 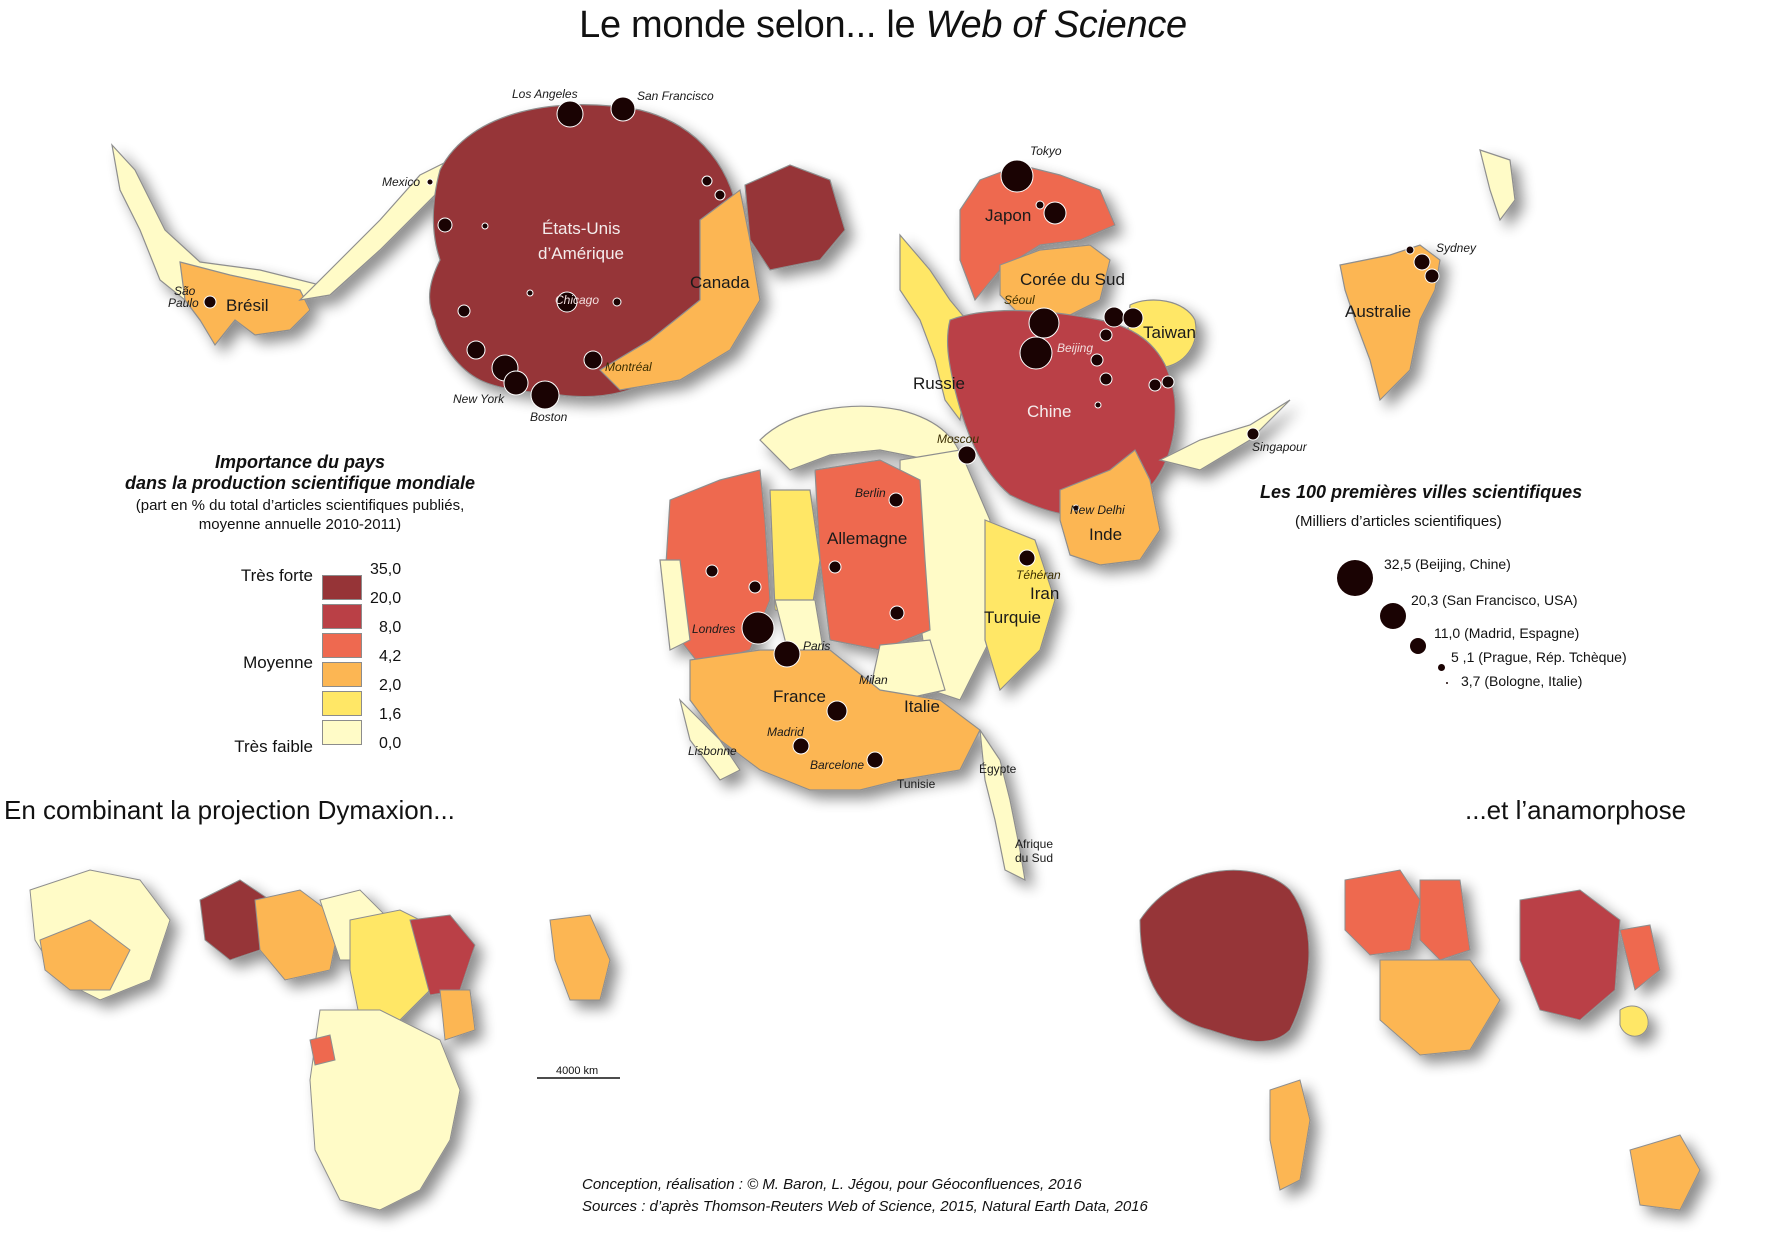 What do you see at coordinates (1539, 657) in the screenshot?
I see `city-legend-item-4: 5 ,1 (Prague, Rép. Tchèque)` at bounding box center [1539, 657].